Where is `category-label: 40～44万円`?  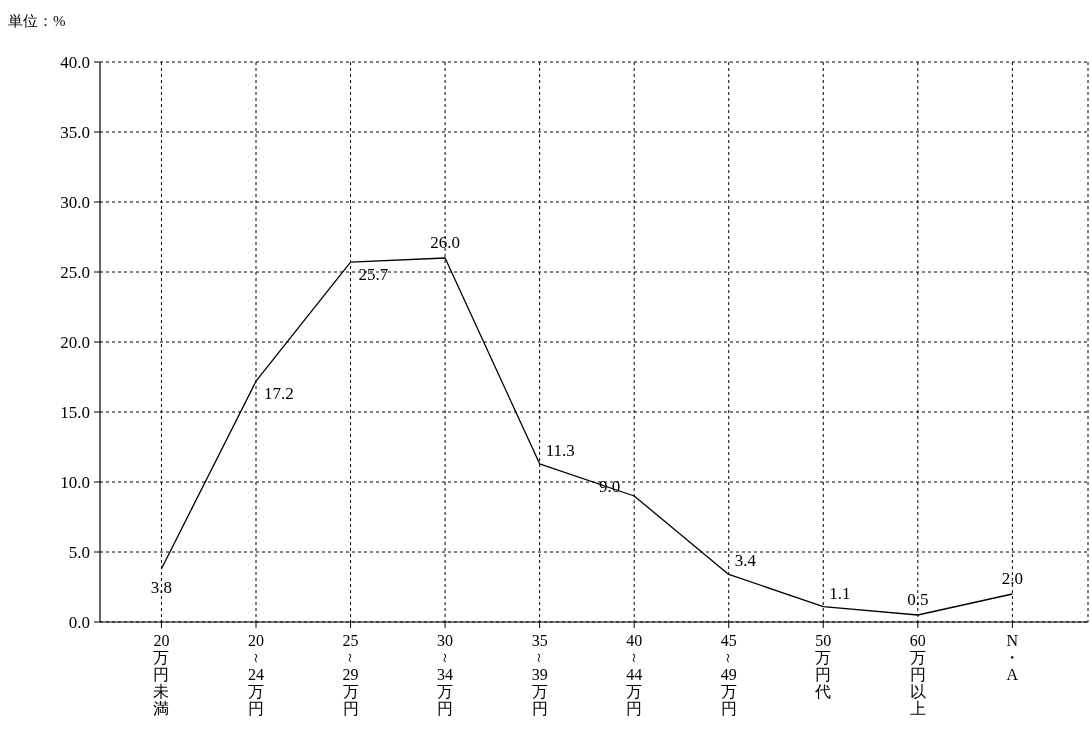 category-label: 40～44万円 is located at coordinates (634, 674).